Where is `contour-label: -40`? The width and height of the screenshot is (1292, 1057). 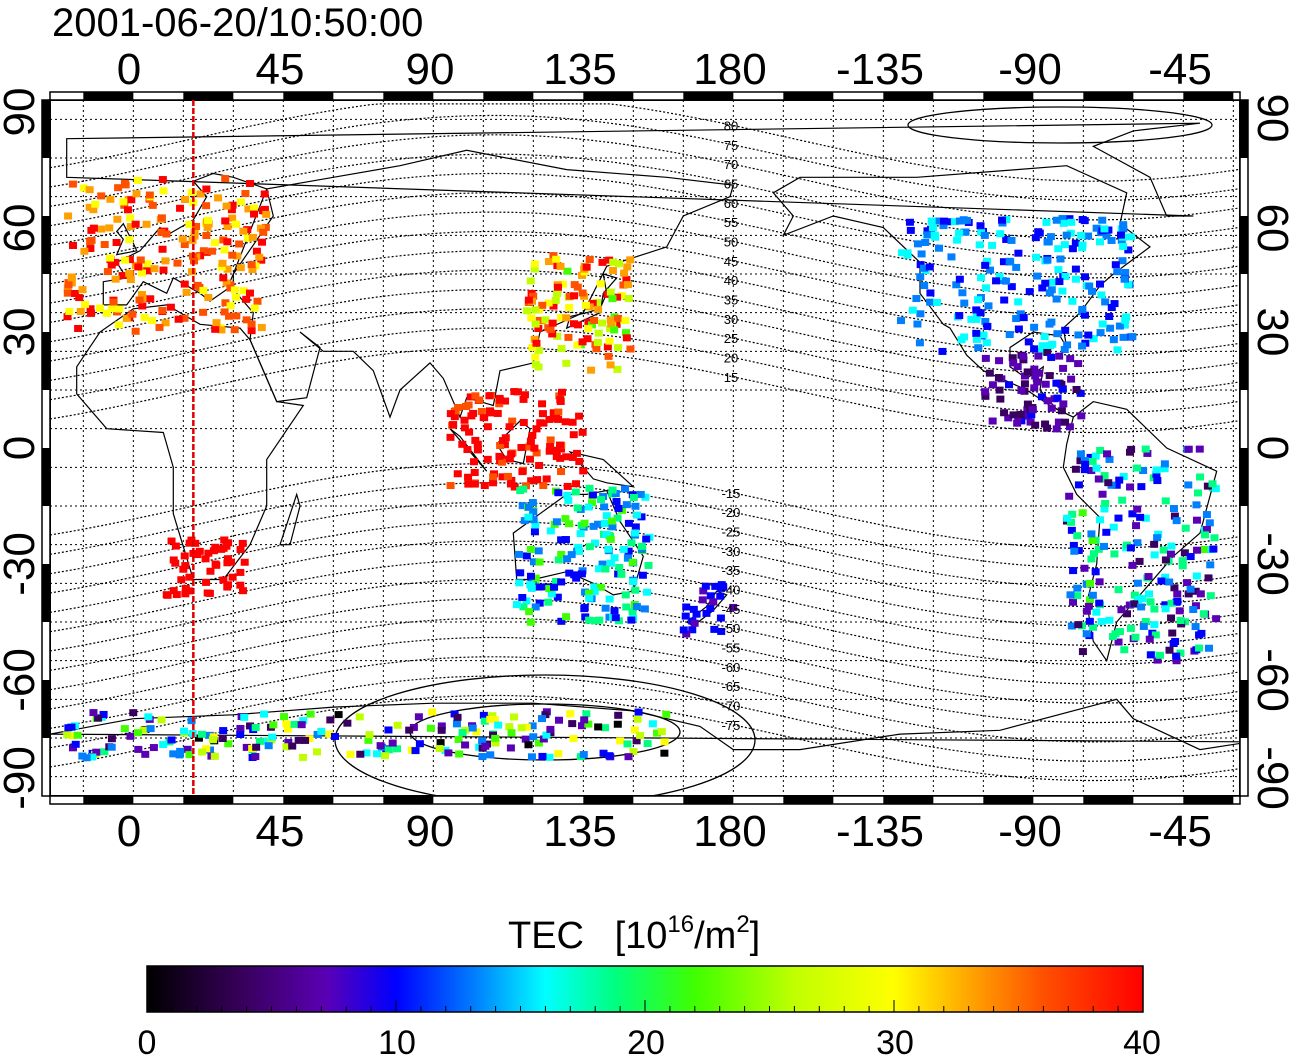 contour-label: -40 is located at coordinates (731, 590).